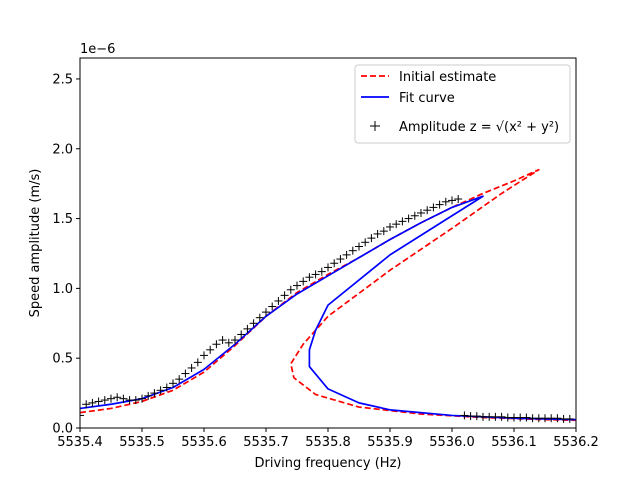 The width and height of the screenshot is (640, 480). What do you see at coordinates (142, 442) in the screenshot?
I see `x-tick-label: 5535.5` at bounding box center [142, 442].